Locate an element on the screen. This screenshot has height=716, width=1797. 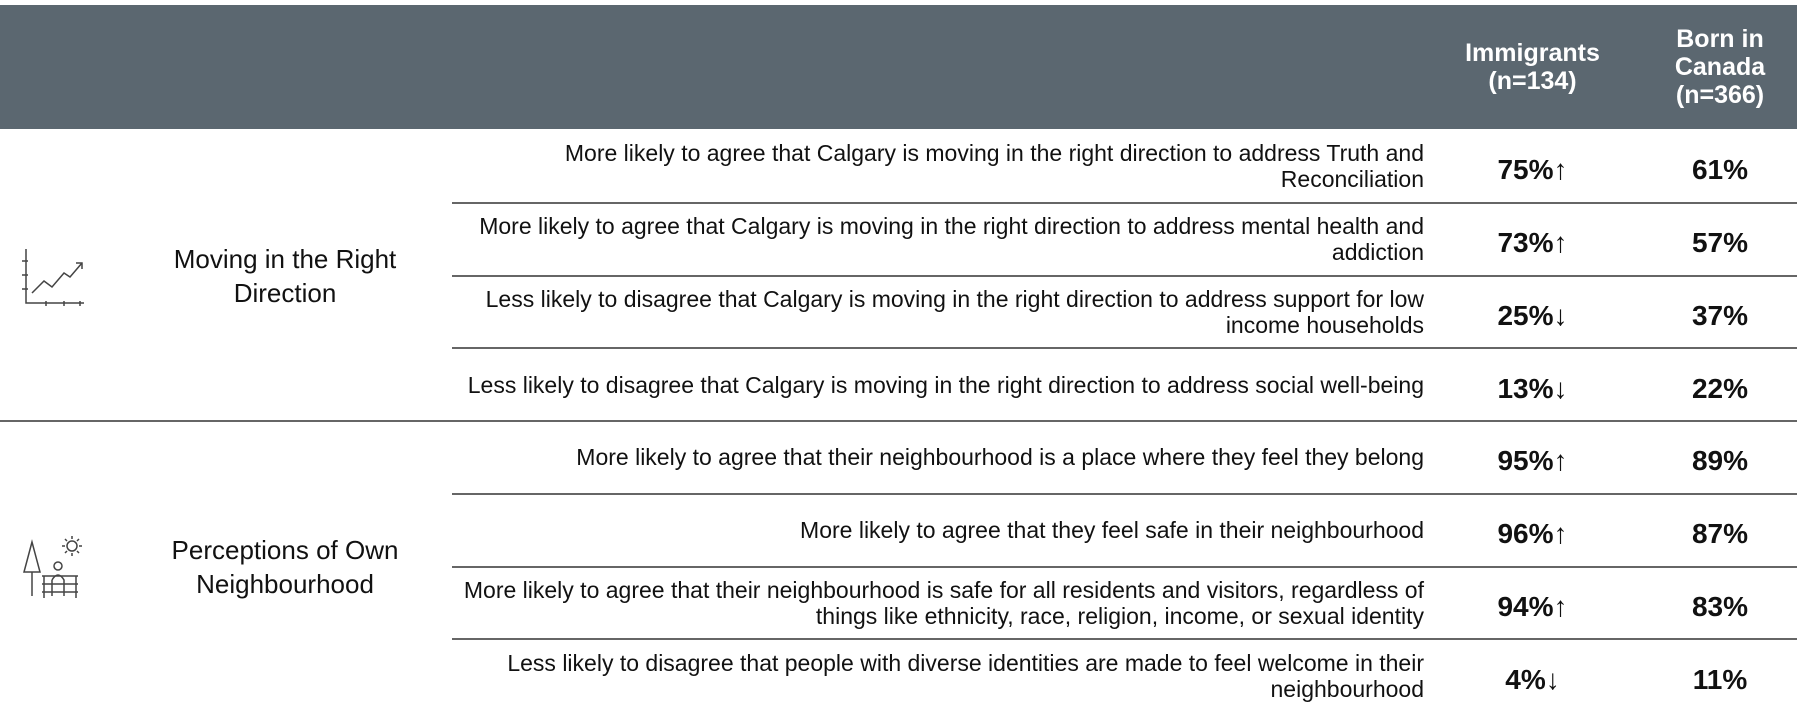
value: 75%↑ is located at coordinates (1532, 170).